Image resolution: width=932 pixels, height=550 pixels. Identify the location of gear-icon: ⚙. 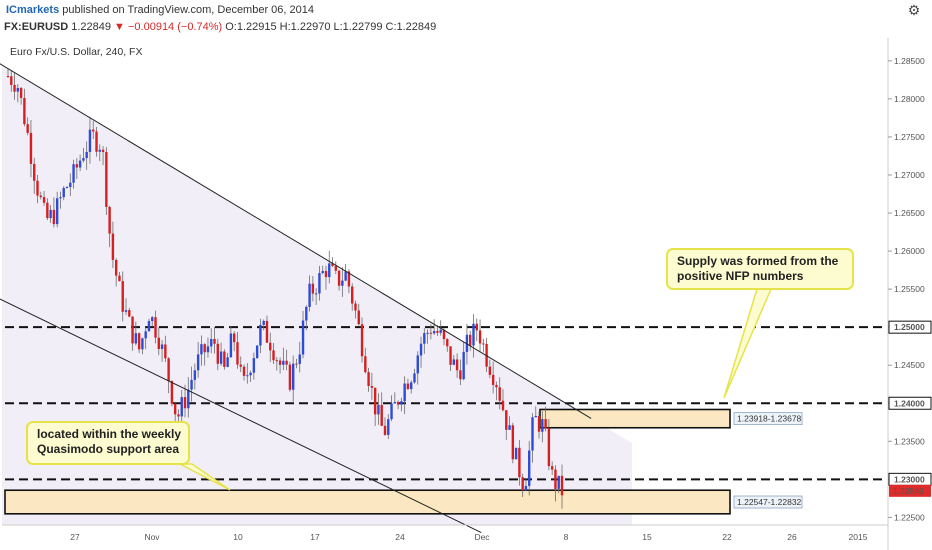
(914, 10).